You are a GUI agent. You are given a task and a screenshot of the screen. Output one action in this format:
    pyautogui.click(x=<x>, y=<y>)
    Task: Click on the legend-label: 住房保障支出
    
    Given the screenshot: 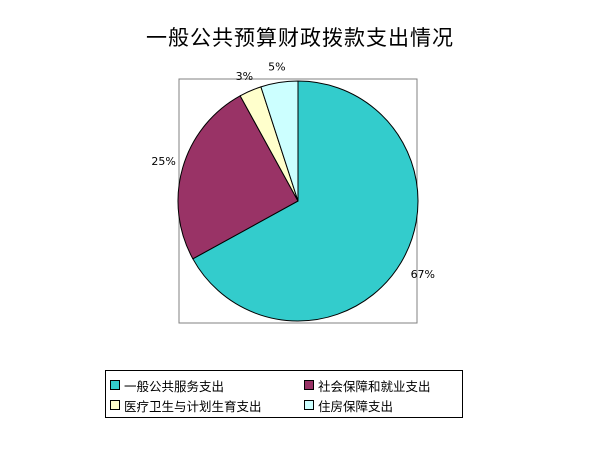 What is the action you would take?
    pyautogui.click(x=356, y=406)
    